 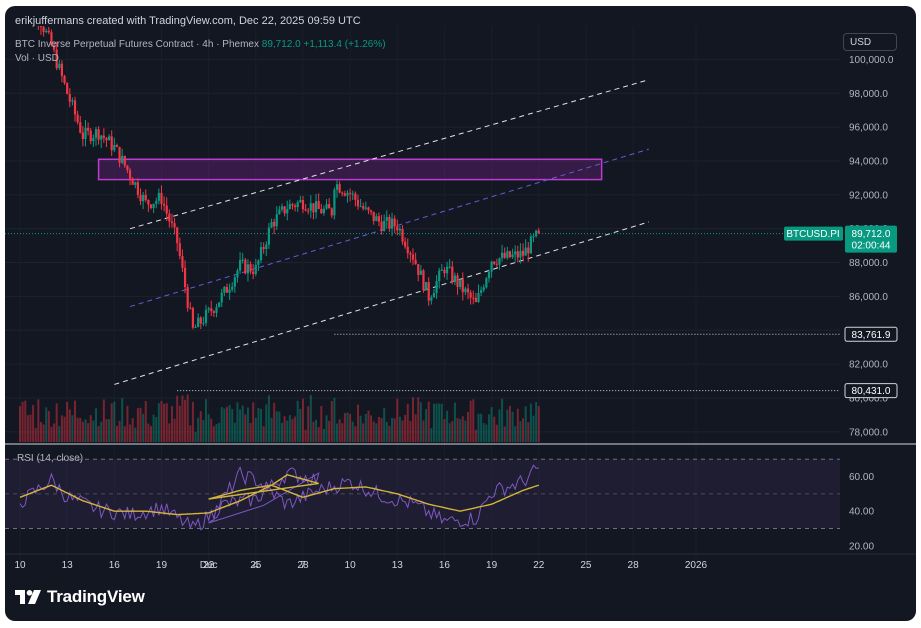 What do you see at coordinates (870, 42) in the screenshot?
I see `currency-selector: USD` at bounding box center [870, 42].